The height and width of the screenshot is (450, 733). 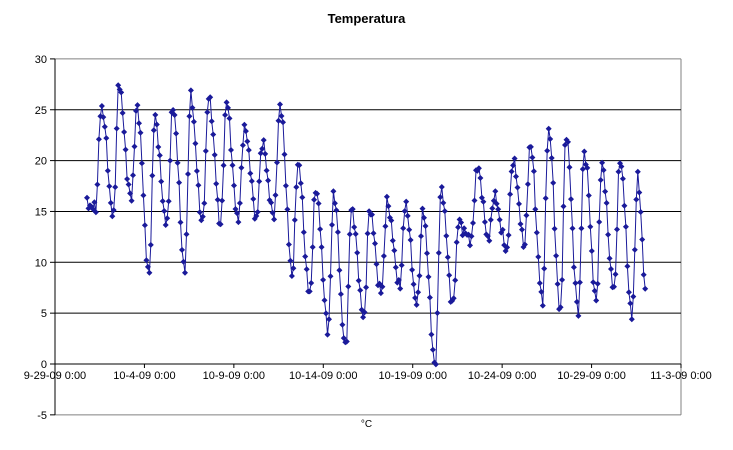 I want to click on y-tick-label: 30, so click(x=41, y=60).